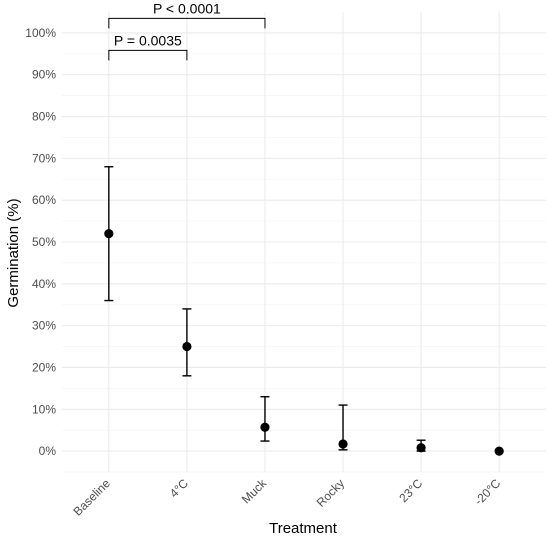 The width and height of the screenshot is (550, 539). What do you see at coordinates (44, 367) in the screenshot?
I see `y-tick-label: 20%` at bounding box center [44, 367].